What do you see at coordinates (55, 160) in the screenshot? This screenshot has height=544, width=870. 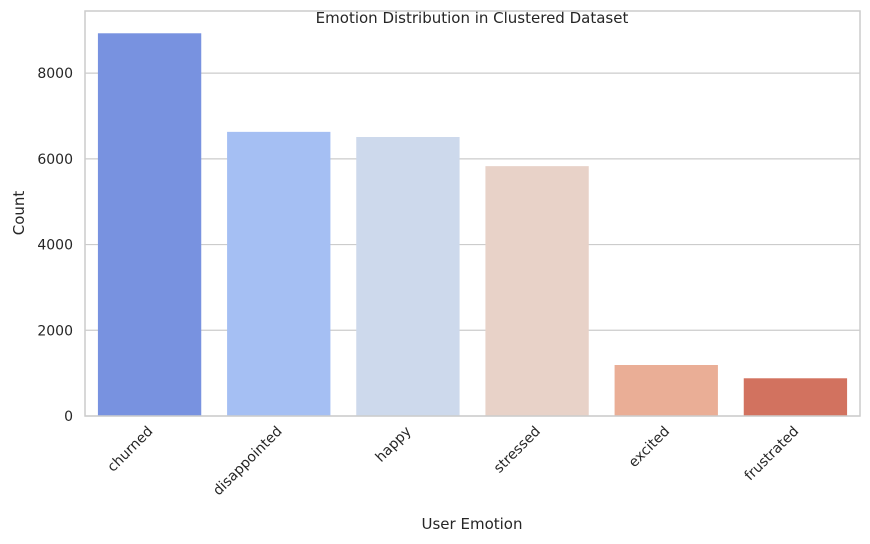 I see `y-tick-label: 6000` at bounding box center [55, 160].